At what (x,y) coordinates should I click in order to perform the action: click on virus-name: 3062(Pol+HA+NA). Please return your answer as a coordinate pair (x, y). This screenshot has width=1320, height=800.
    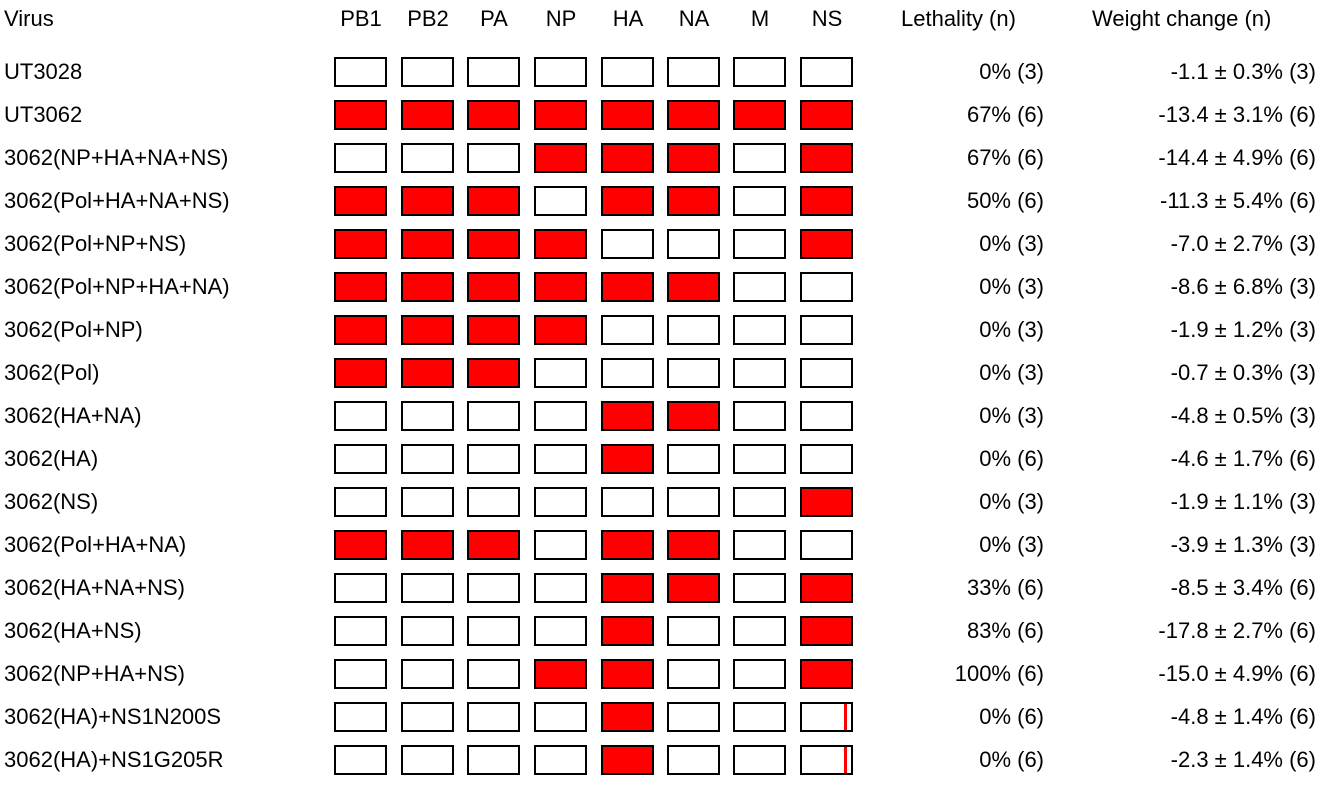
    Looking at the image, I should click on (95, 544).